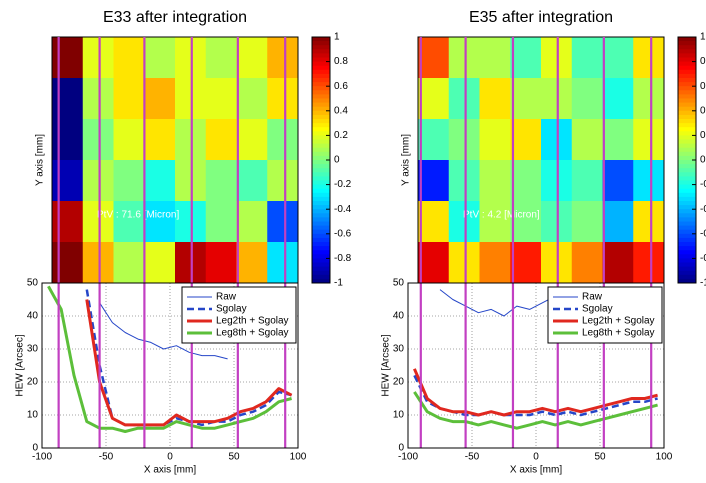 This screenshot has height=483, width=706. I want to click on colorbar-tick-label: -0.2, so click(703, 184).